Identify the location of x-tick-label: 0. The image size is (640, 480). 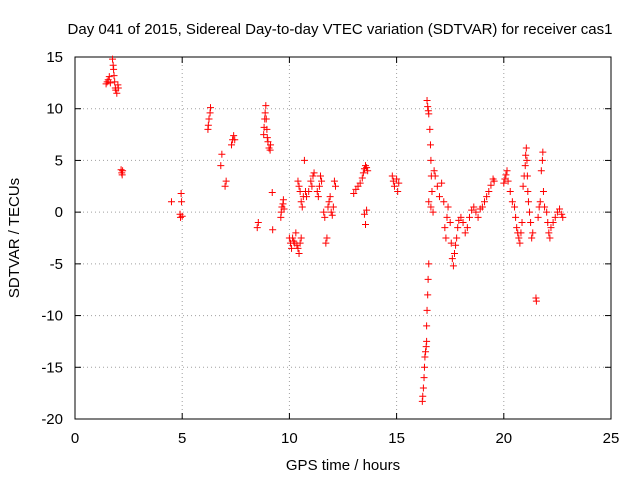
(75, 438).